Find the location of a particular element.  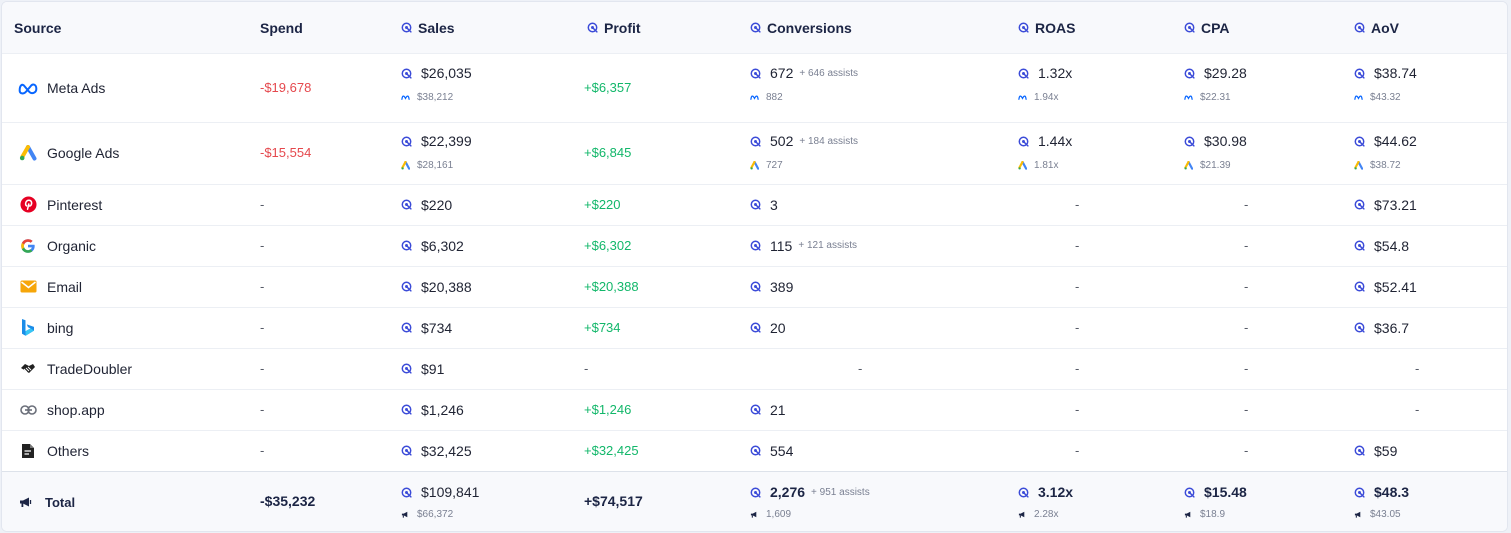

total-roas-value: 3.12x is located at coordinates (1056, 492).